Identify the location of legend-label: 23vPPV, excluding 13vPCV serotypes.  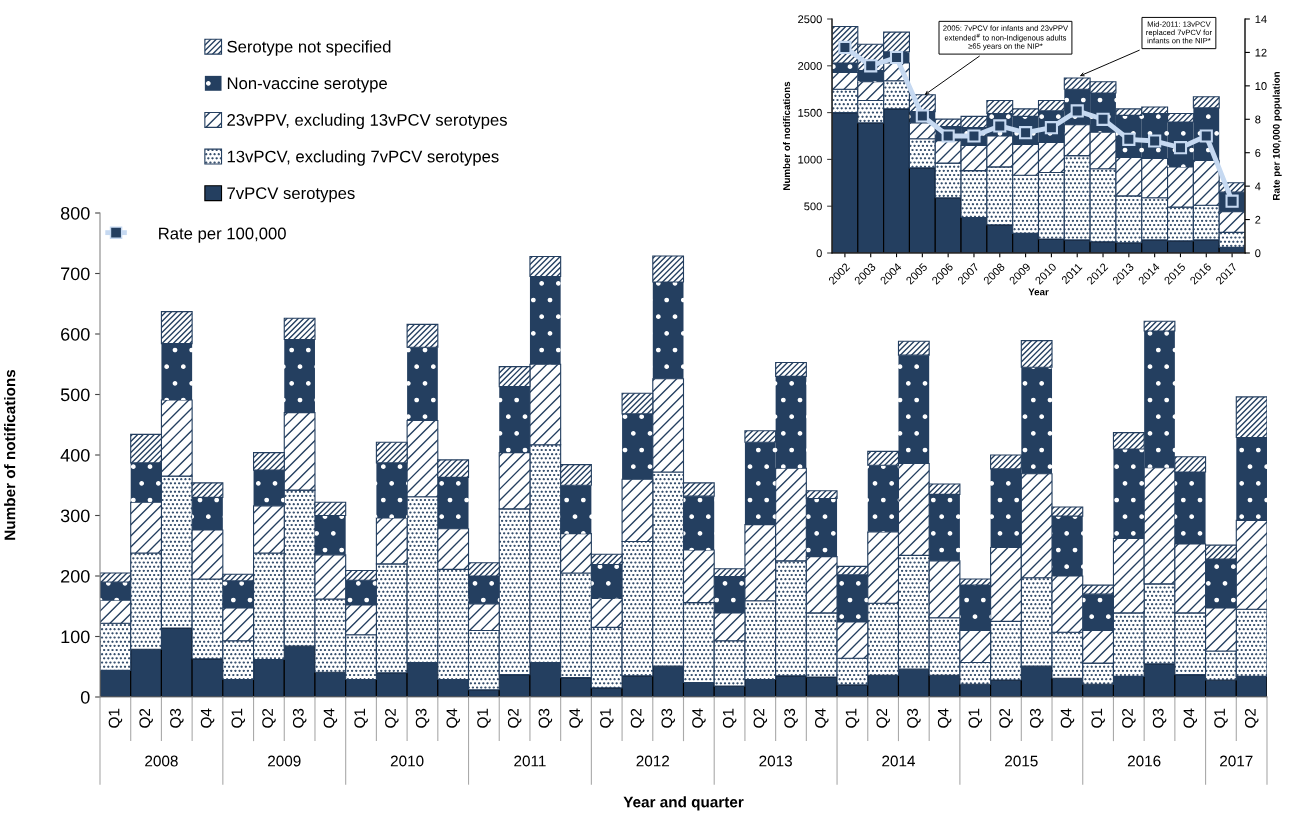
(367, 121).